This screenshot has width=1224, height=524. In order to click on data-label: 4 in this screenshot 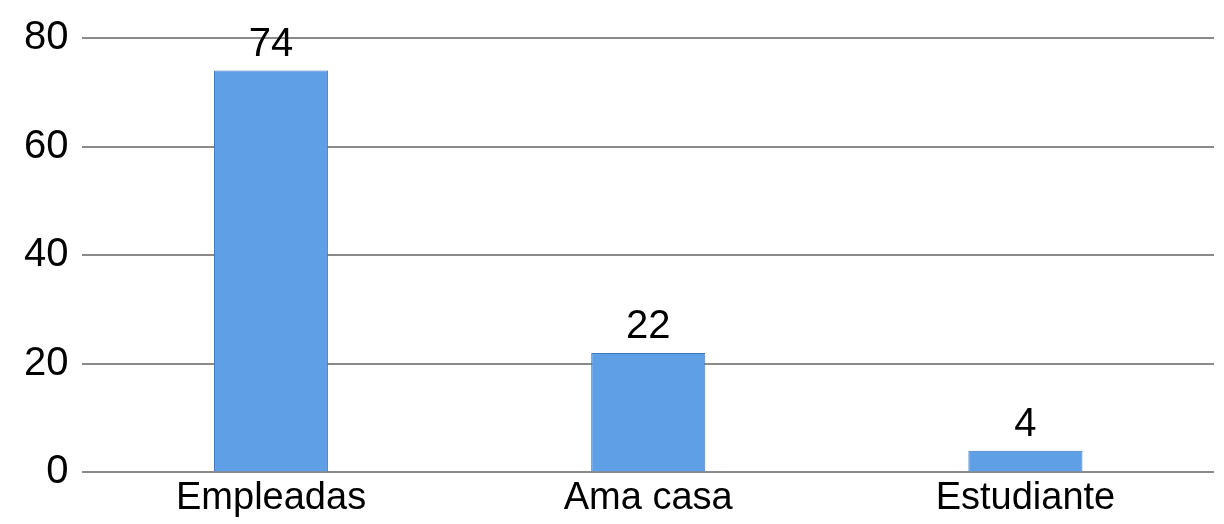, I will do `click(1025, 421)`.